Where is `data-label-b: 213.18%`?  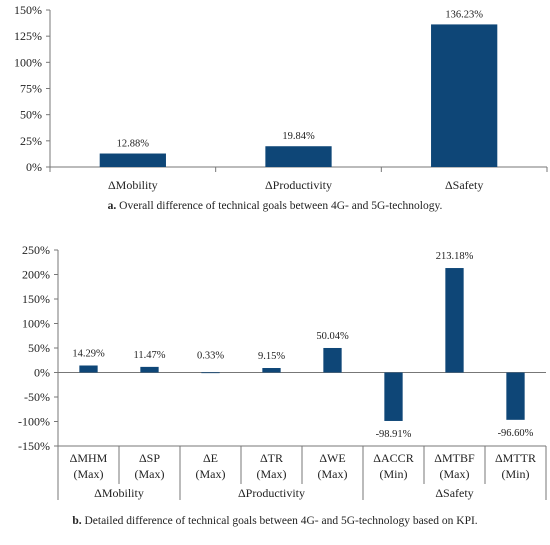
data-label-b: 213.18% is located at coordinates (455, 256).